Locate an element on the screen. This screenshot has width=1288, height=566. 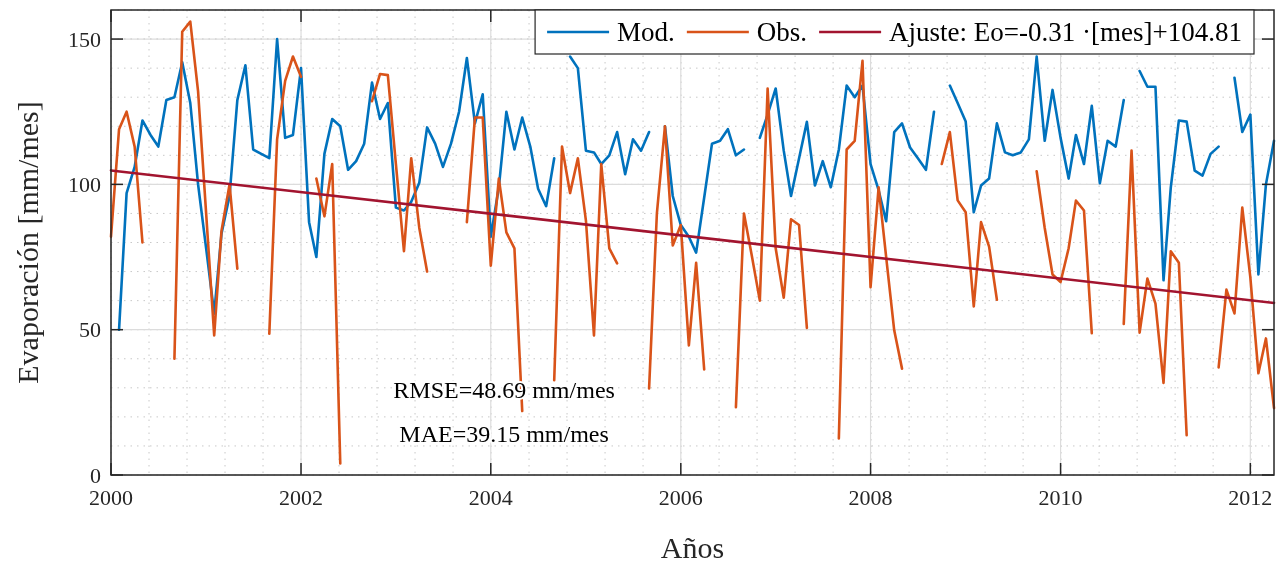
annotation: MAE=39.15 mm/mes is located at coordinates (504, 433).